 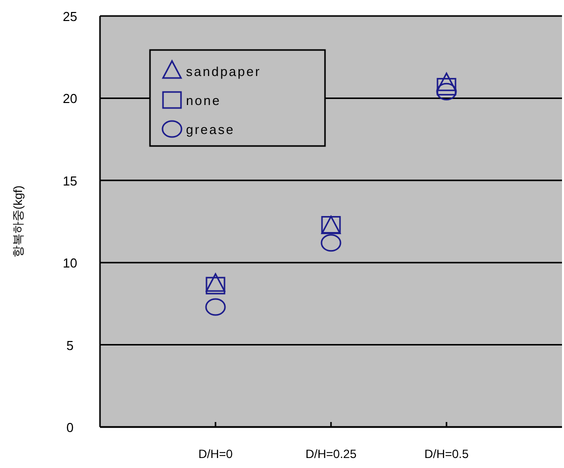 I want to click on y-tick-label: 5, so click(x=70, y=345).